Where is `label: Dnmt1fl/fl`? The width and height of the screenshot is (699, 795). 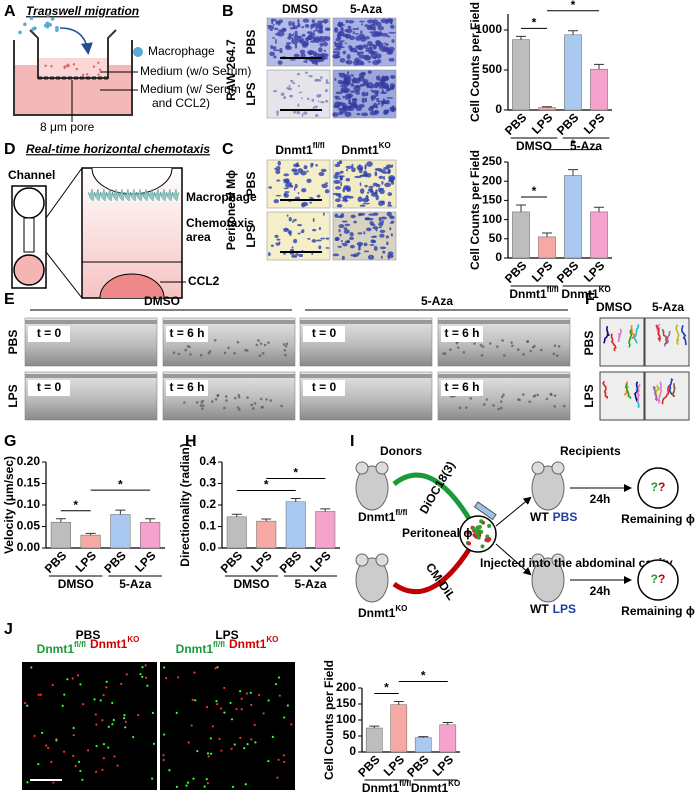 label: Dnmt1fl/fl is located at coordinates (382, 516).